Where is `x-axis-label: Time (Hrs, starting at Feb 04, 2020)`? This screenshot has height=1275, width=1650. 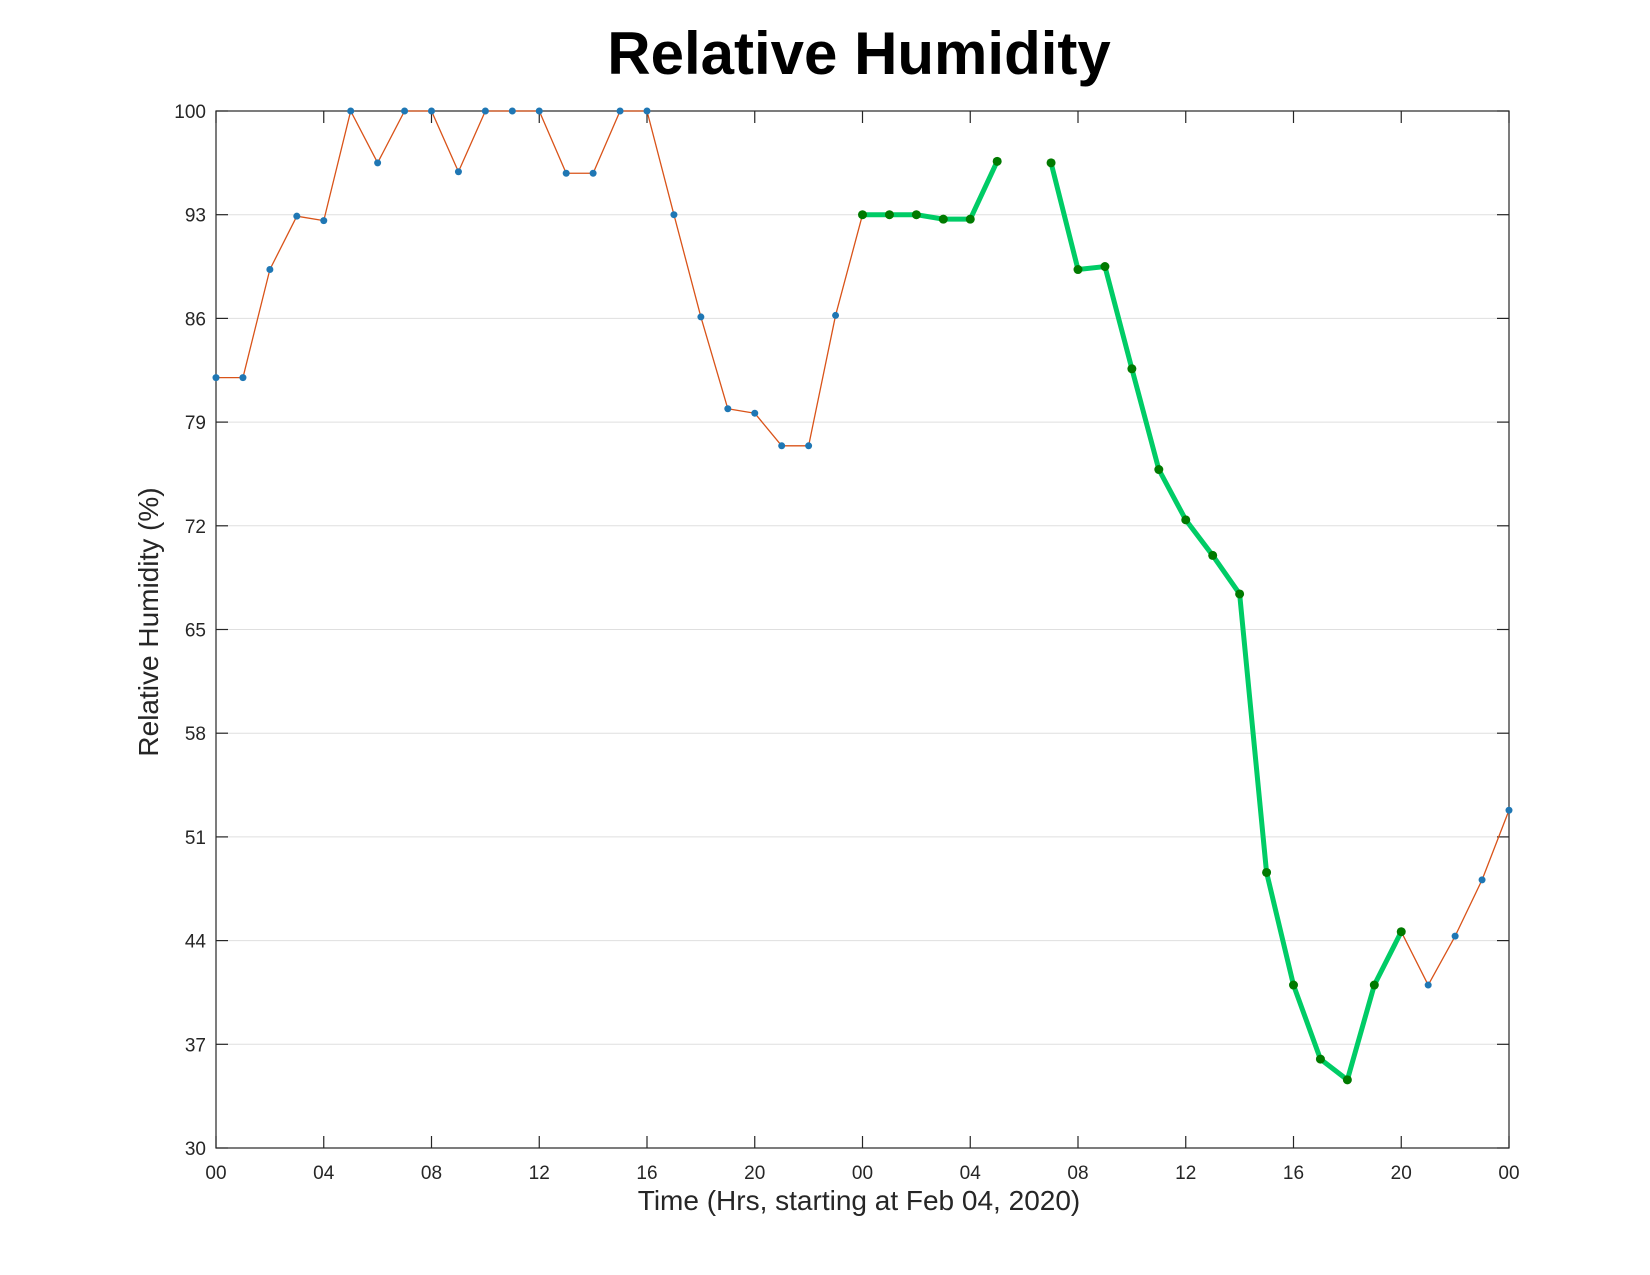 x-axis-label: Time (Hrs, starting at Feb 04, 2020) is located at coordinates (859, 1200).